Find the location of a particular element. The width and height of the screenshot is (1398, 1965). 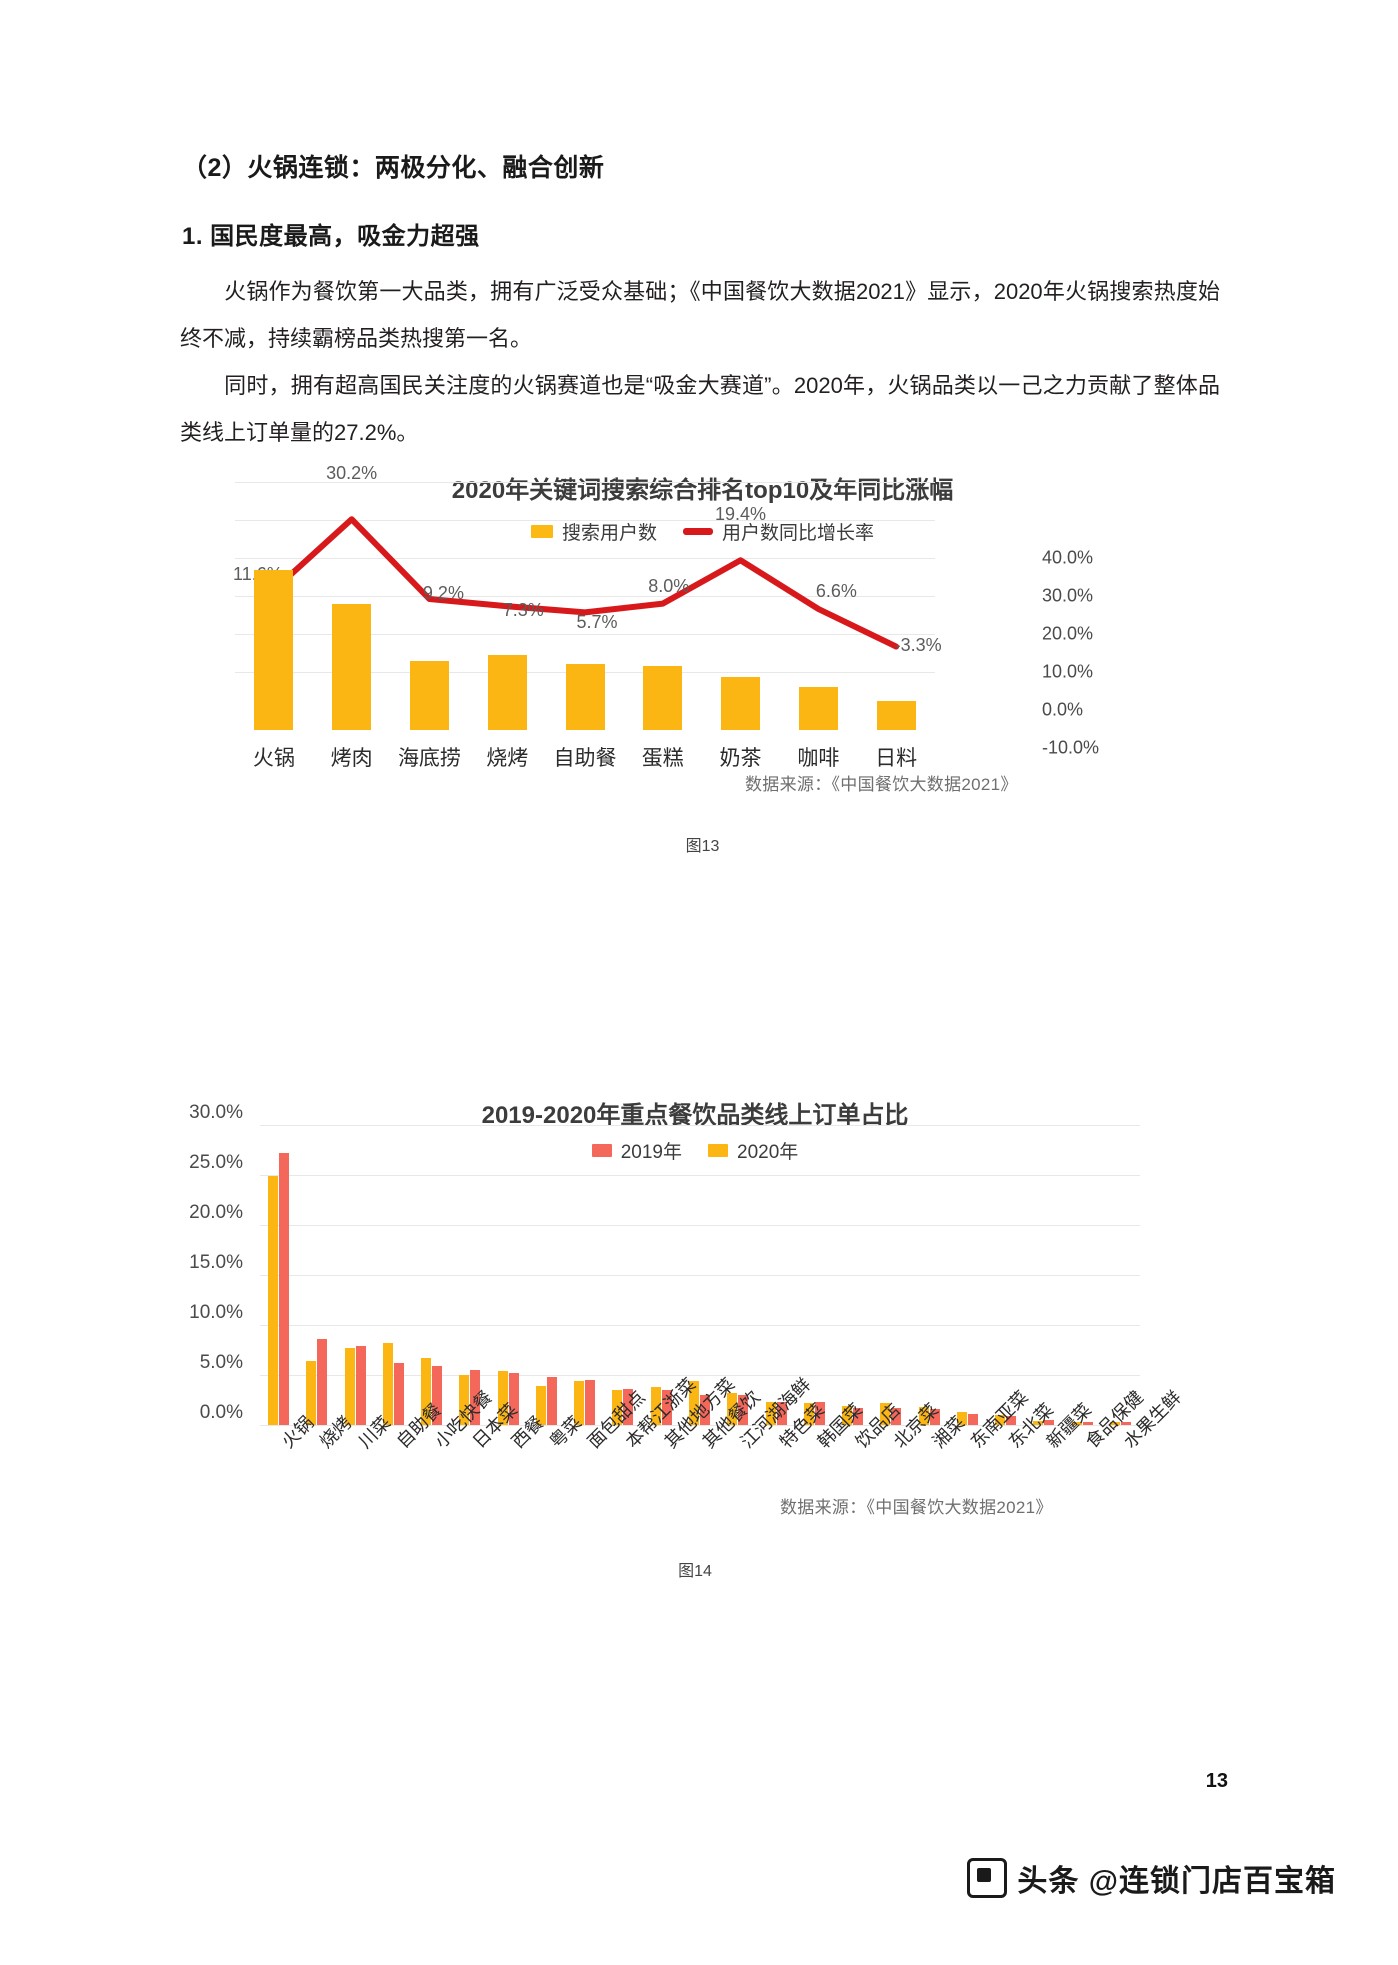

bar-2020-江河湖海鲜 is located at coordinates (732, 1409).